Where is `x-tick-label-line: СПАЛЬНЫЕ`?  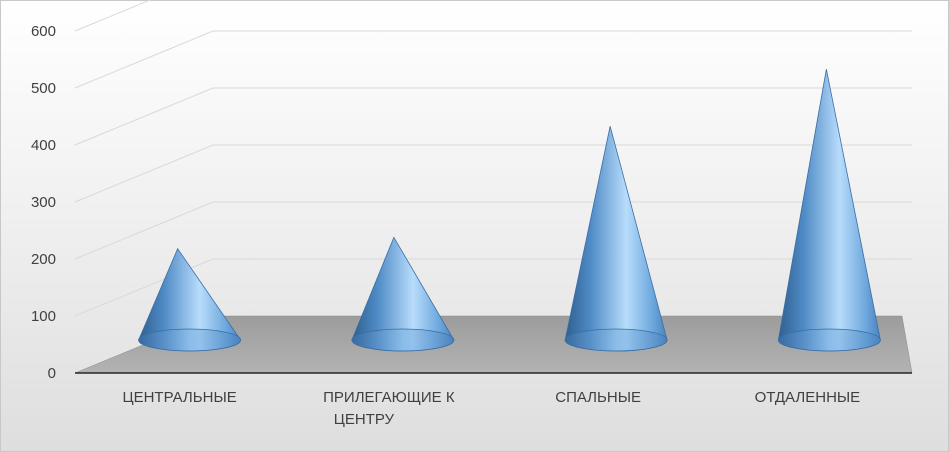
x-tick-label-line: СПАЛЬНЫЕ is located at coordinates (598, 397).